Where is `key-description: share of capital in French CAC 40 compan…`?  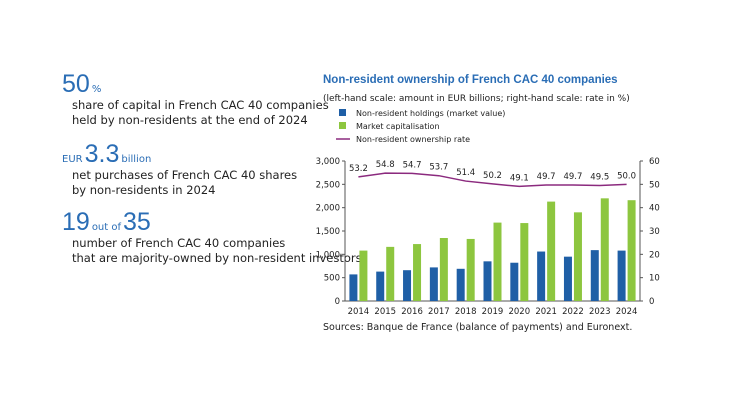 key-description: share of capital in French CAC 40 compan… is located at coordinates (200, 105).